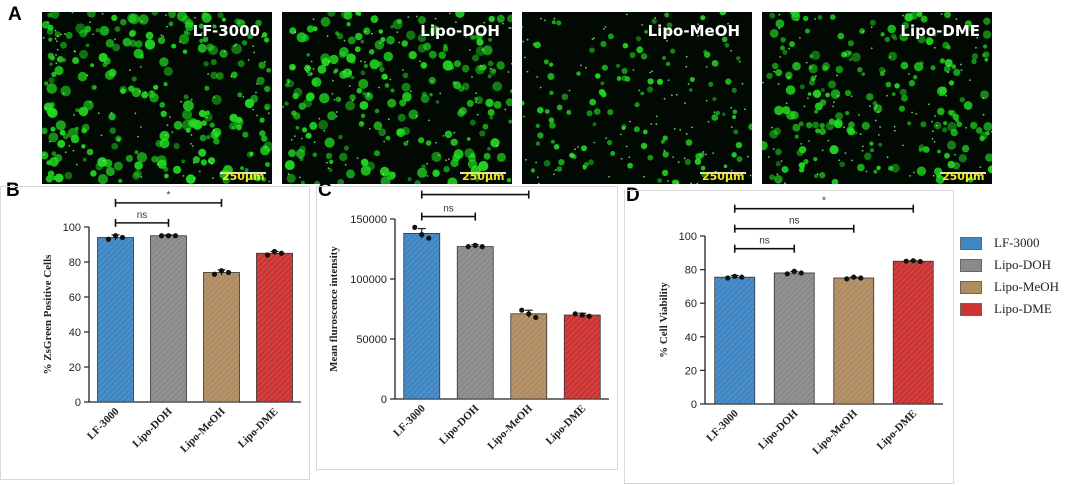  What do you see at coordinates (971, 287) in the screenshot?
I see `legend-swatch` at bounding box center [971, 287].